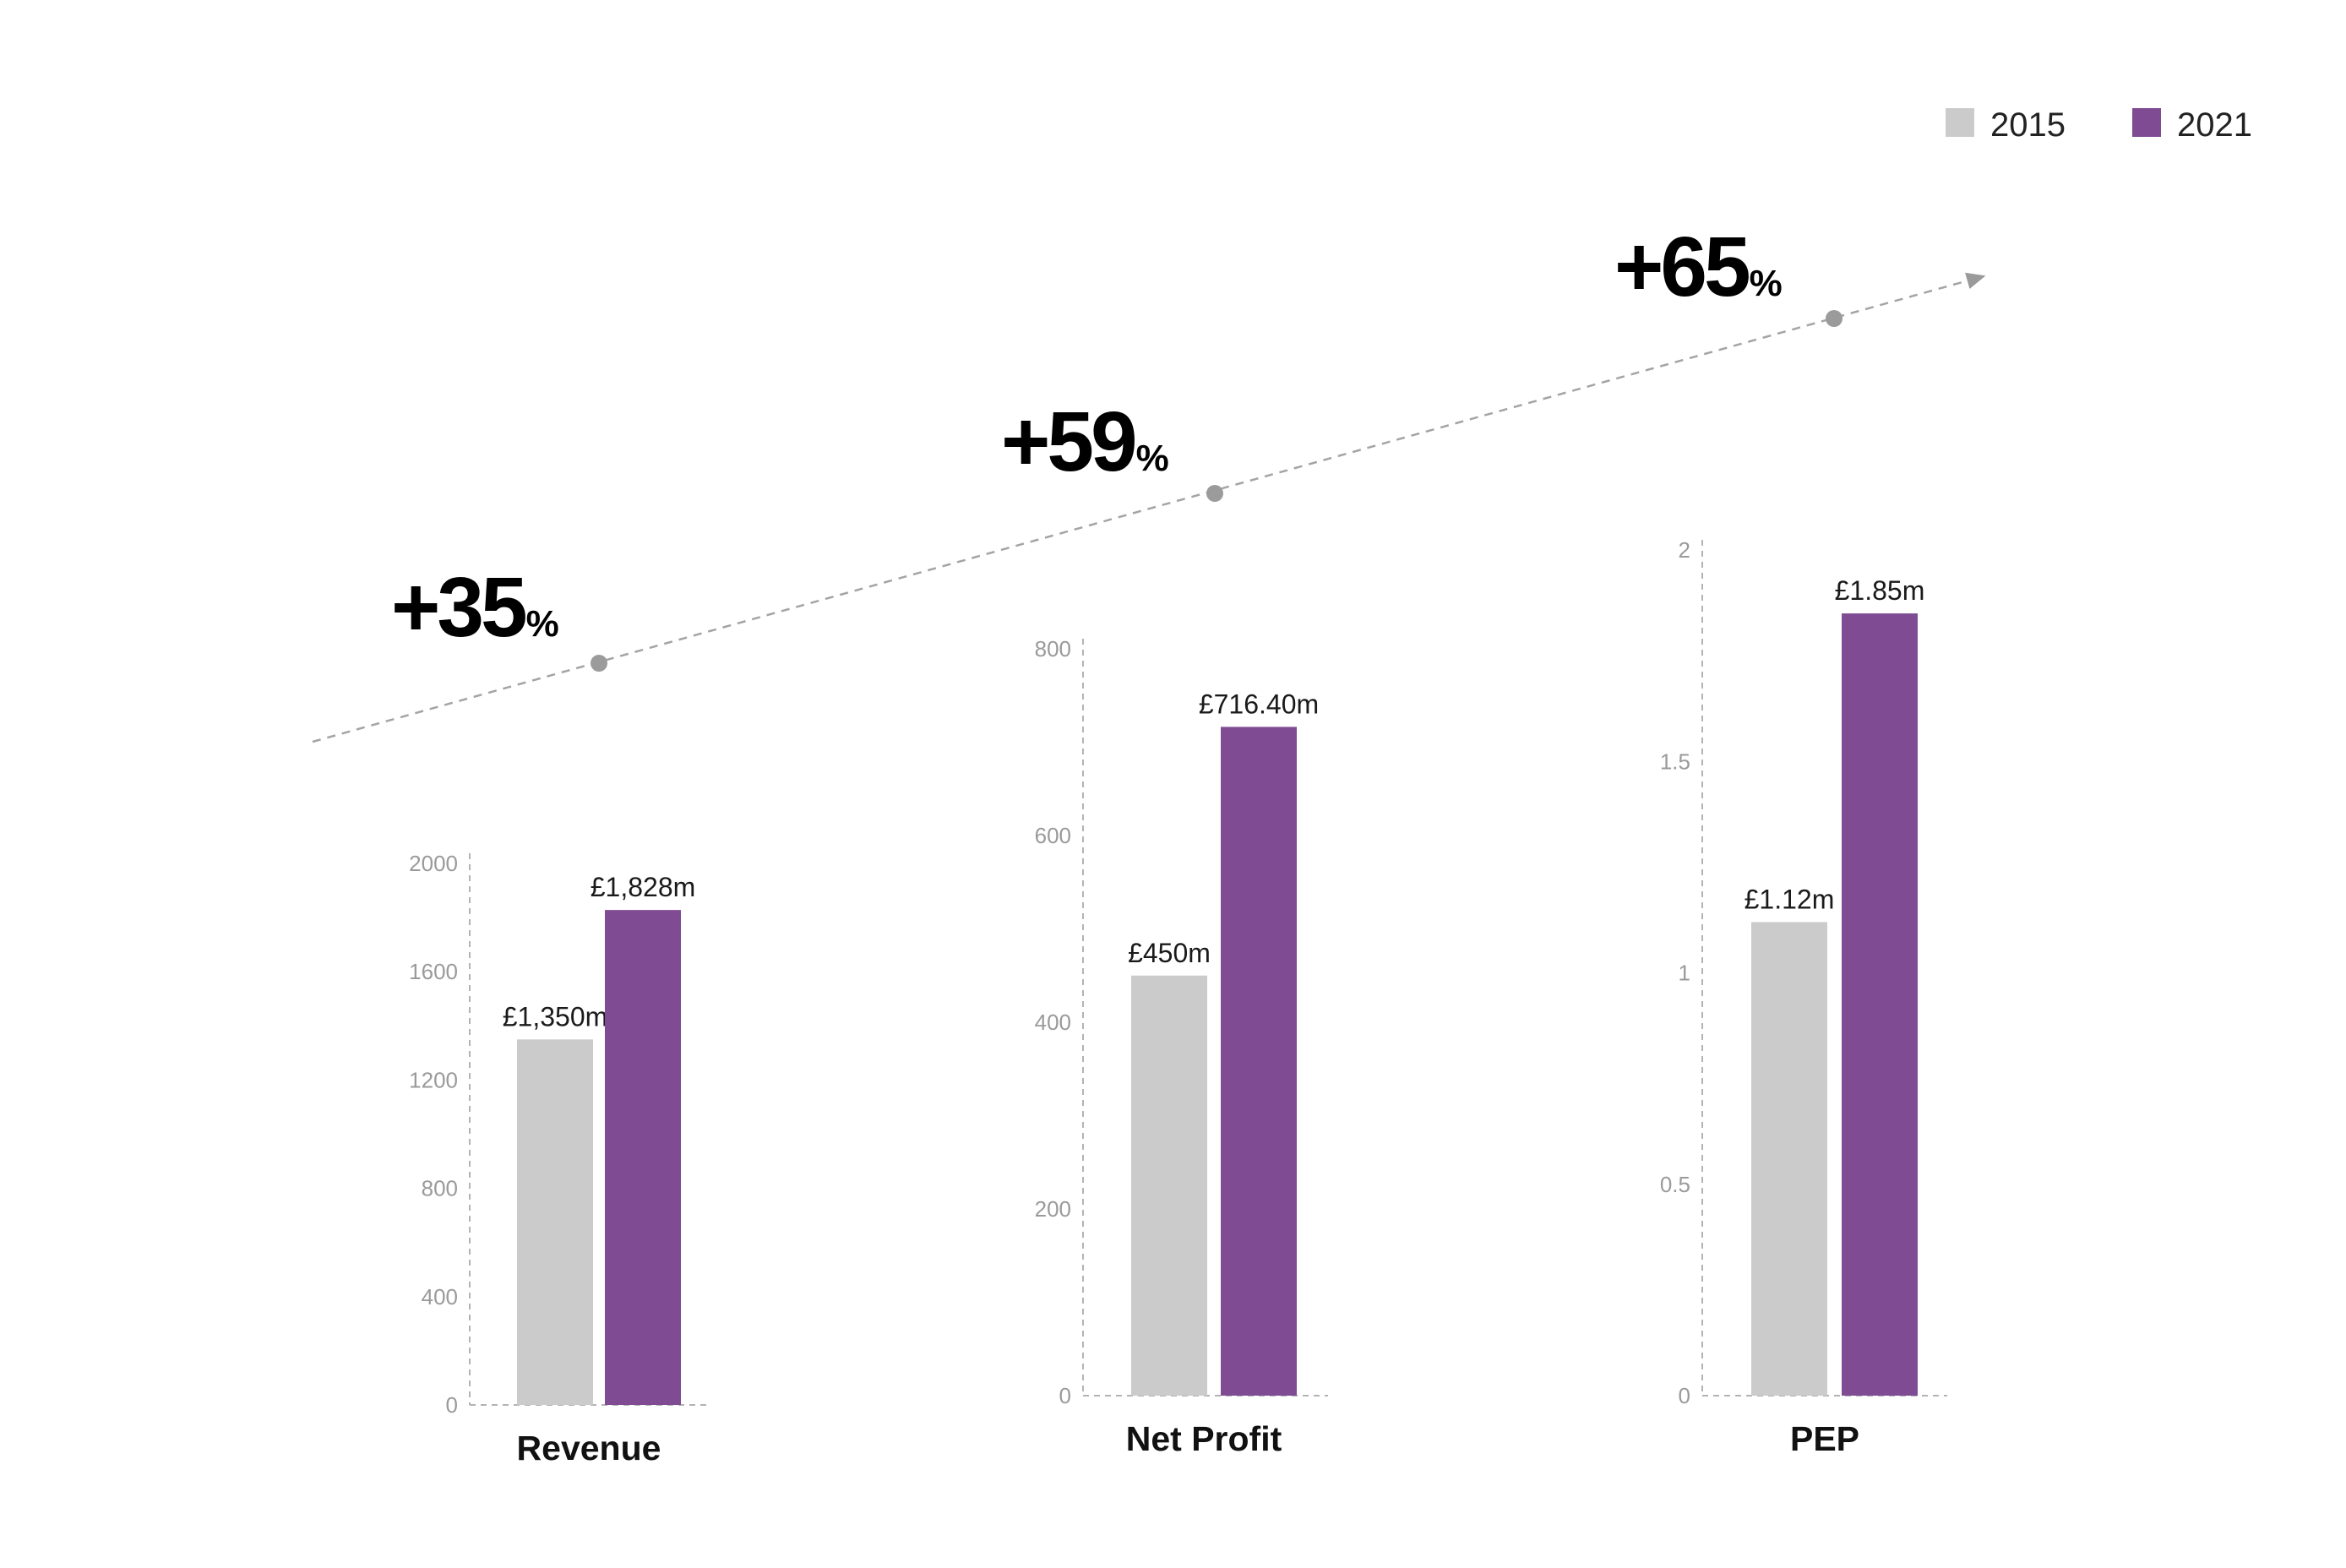 The height and width of the screenshot is (1568, 2346). I want to click on legend-label-2021: 2021, so click(2215, 125).